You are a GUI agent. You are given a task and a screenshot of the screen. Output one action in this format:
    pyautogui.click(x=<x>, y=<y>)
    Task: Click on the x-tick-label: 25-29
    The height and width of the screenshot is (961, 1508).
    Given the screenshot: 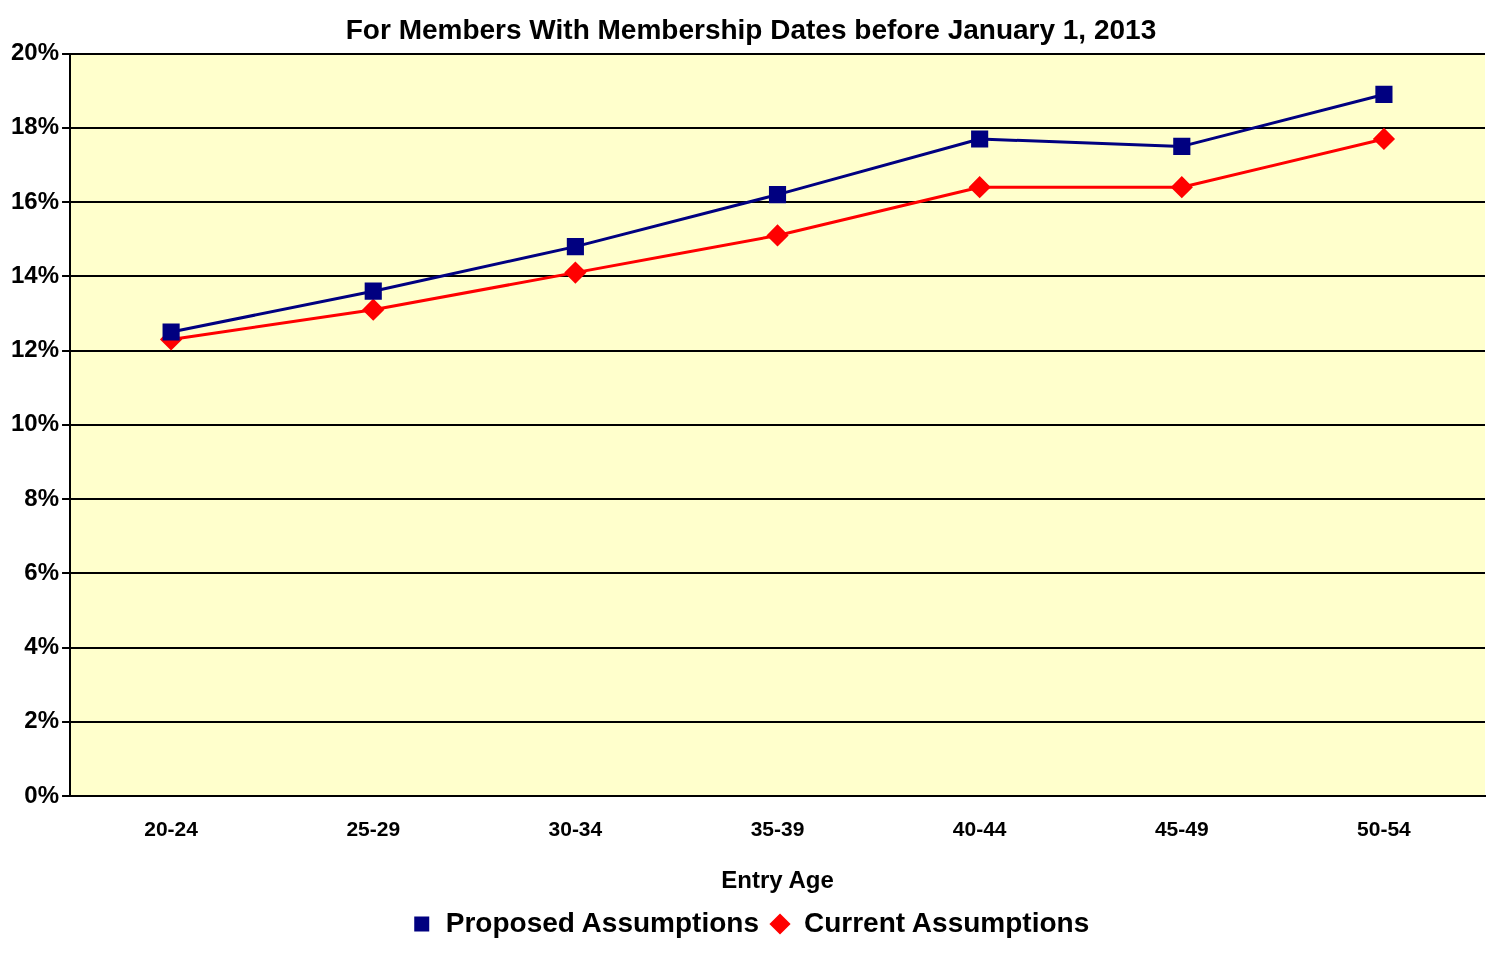 What is the action you would take?
    pyautogui.click(x=373, y=829)
    